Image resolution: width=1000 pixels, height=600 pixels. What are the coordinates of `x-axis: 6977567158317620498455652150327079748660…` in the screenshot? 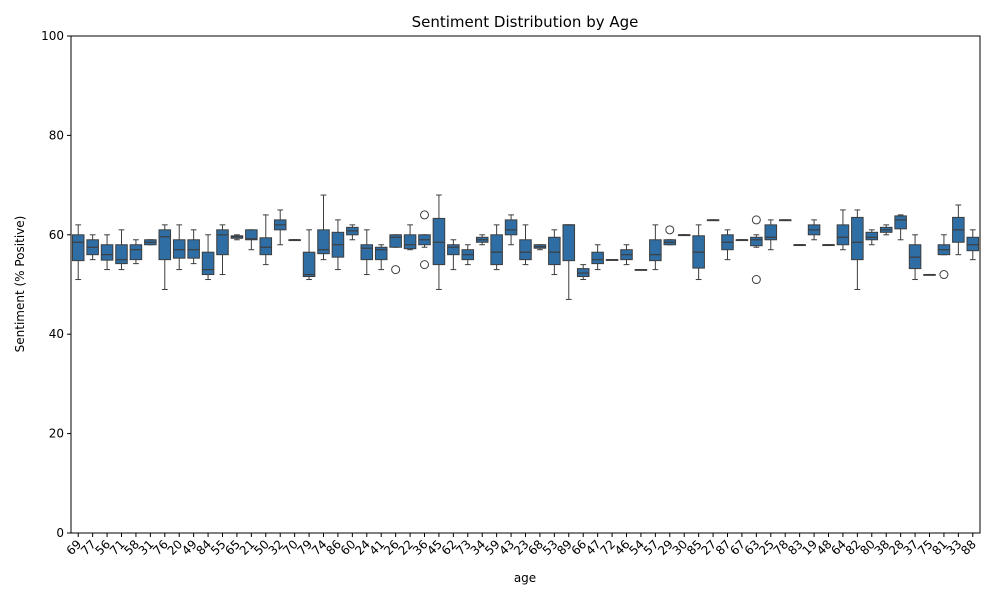 It's located at (521, 545).